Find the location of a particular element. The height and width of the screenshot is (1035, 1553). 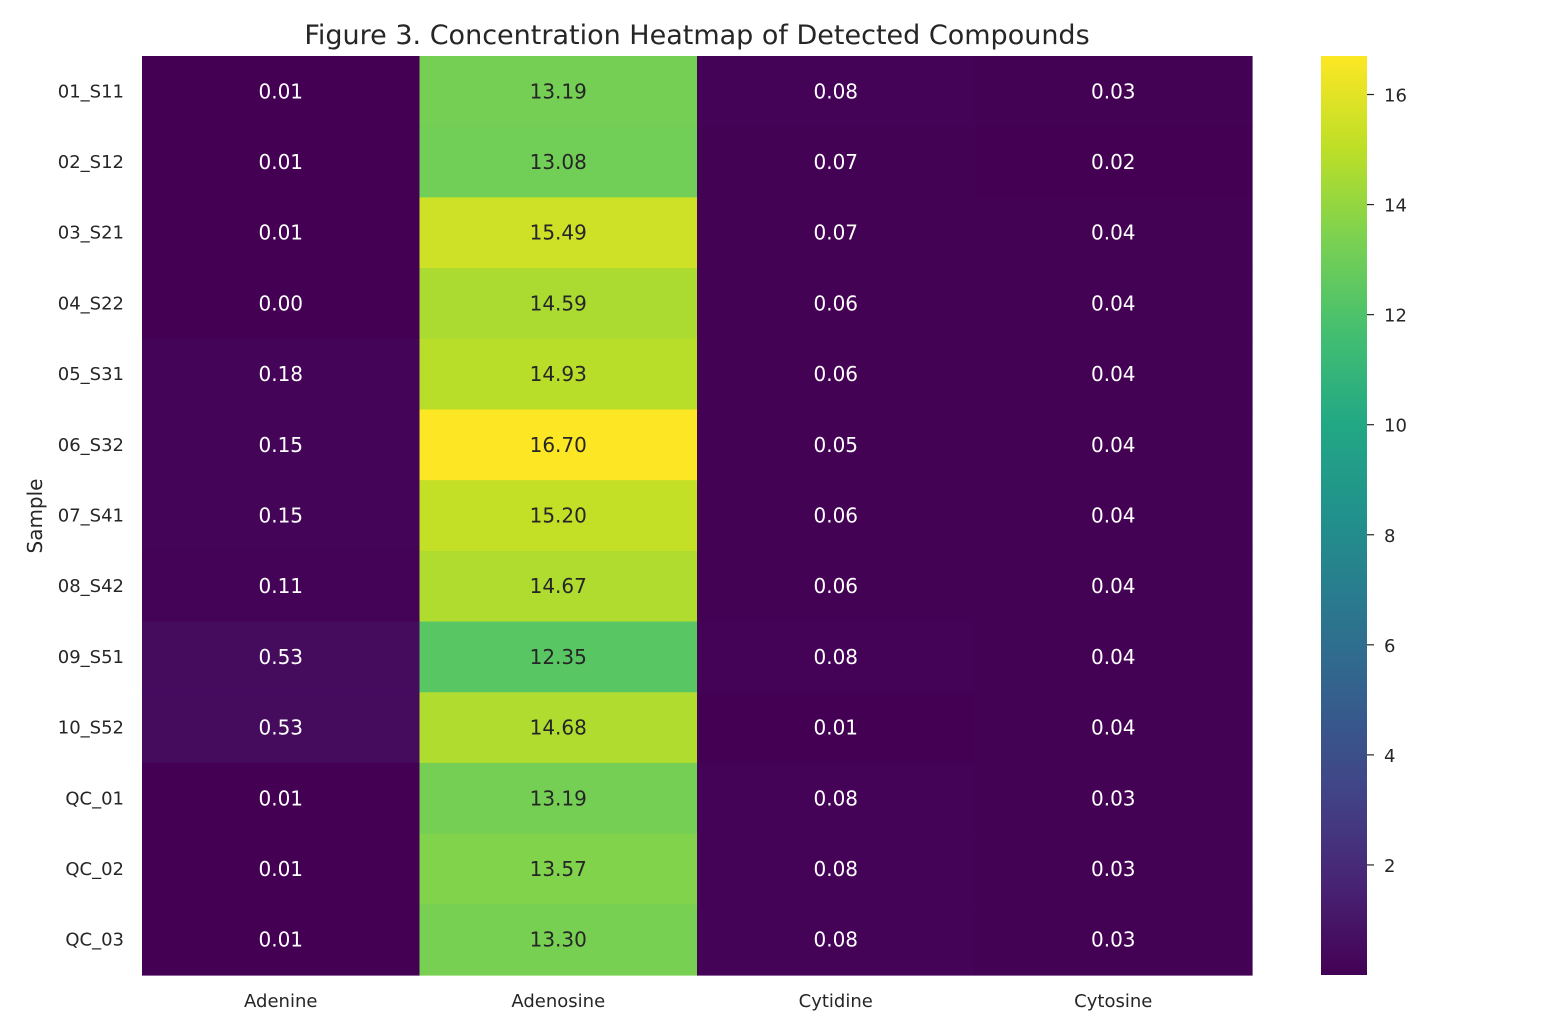

colorbar-ticks: 2 4 6 8 10 12 14 16 is located at coordinates (1387, 481).